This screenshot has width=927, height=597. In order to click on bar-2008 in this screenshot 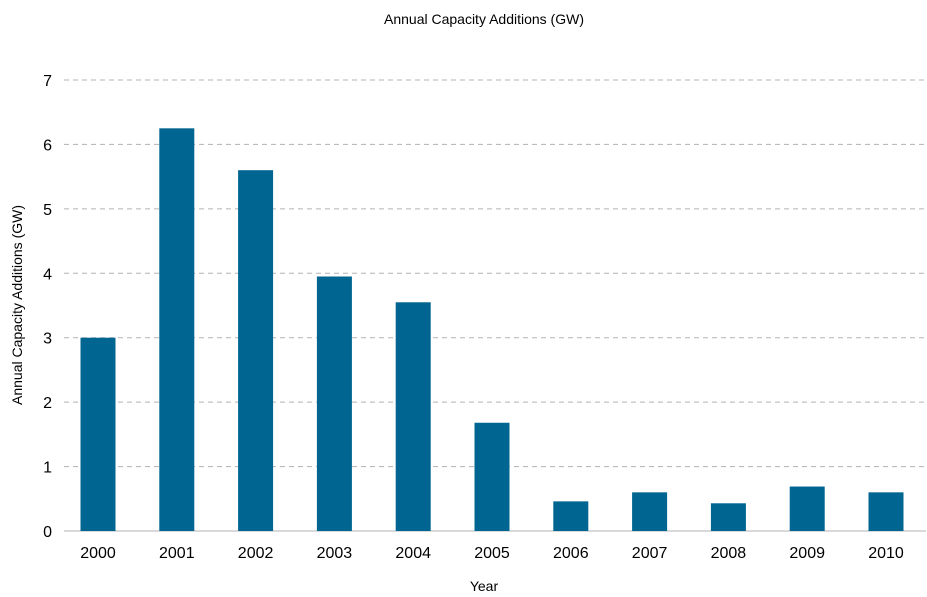, I will do `click(728, 517)`.